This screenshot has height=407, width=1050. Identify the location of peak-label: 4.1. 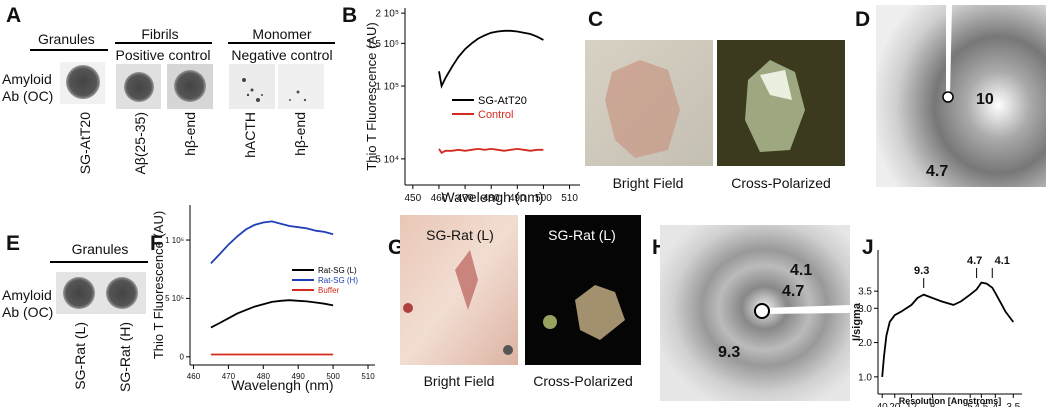
(1002, 261).